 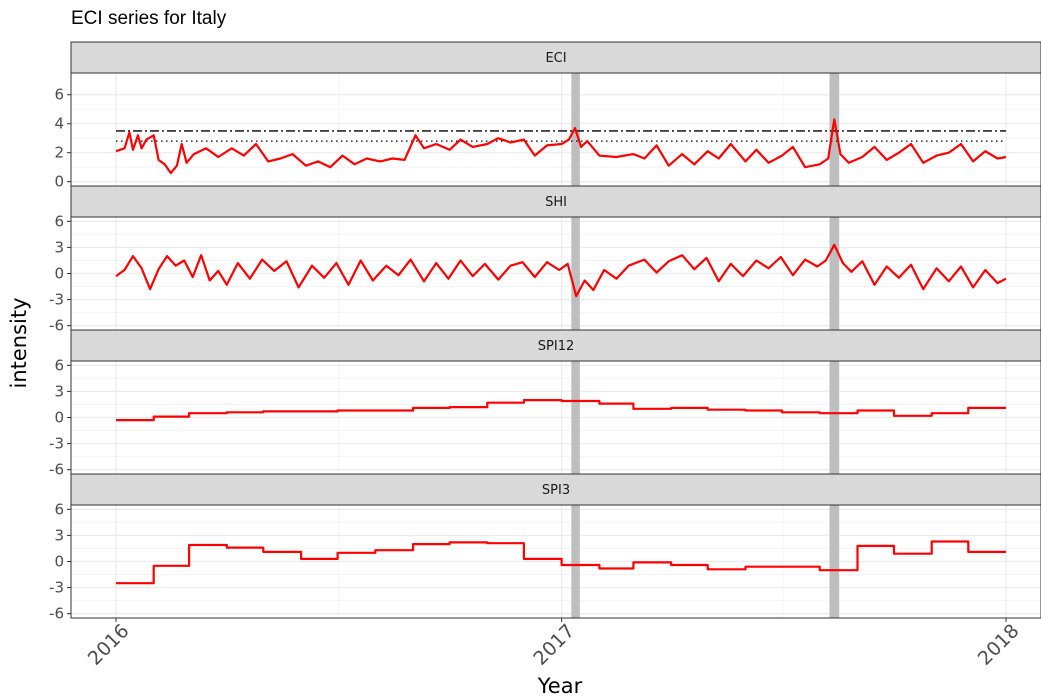 I want to click on y-axis-title: intensity, so click(x=19, y=342).